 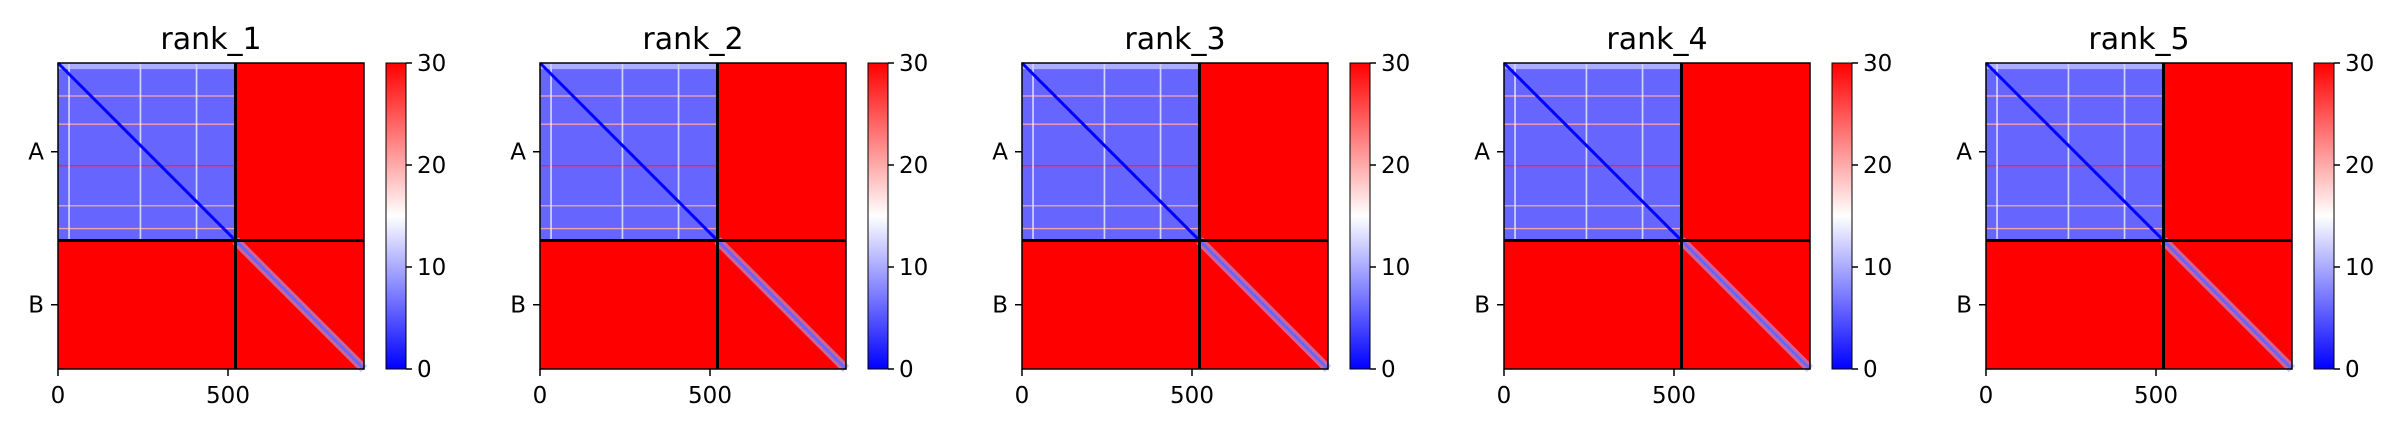 I want to click on panel-title: rank_5, so click(x=2138, y=39).